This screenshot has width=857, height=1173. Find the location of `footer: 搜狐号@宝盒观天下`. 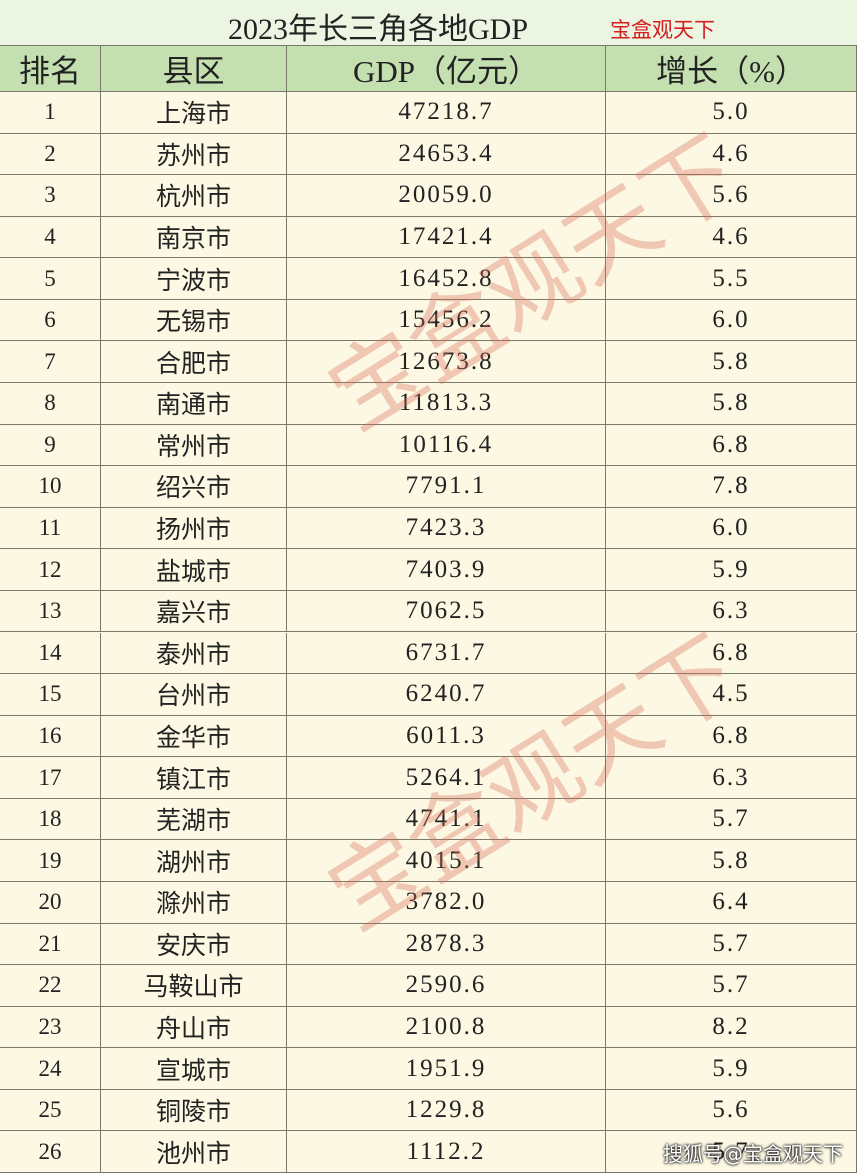

footer: 搜狐号@宝盒观天下 is located at coordinates (753, 1154).